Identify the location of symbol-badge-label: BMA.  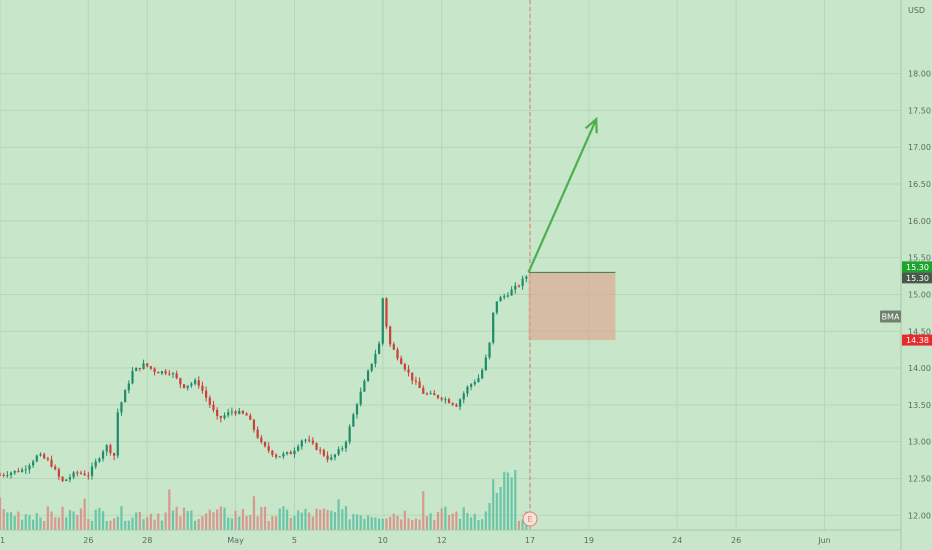
(891, 316).